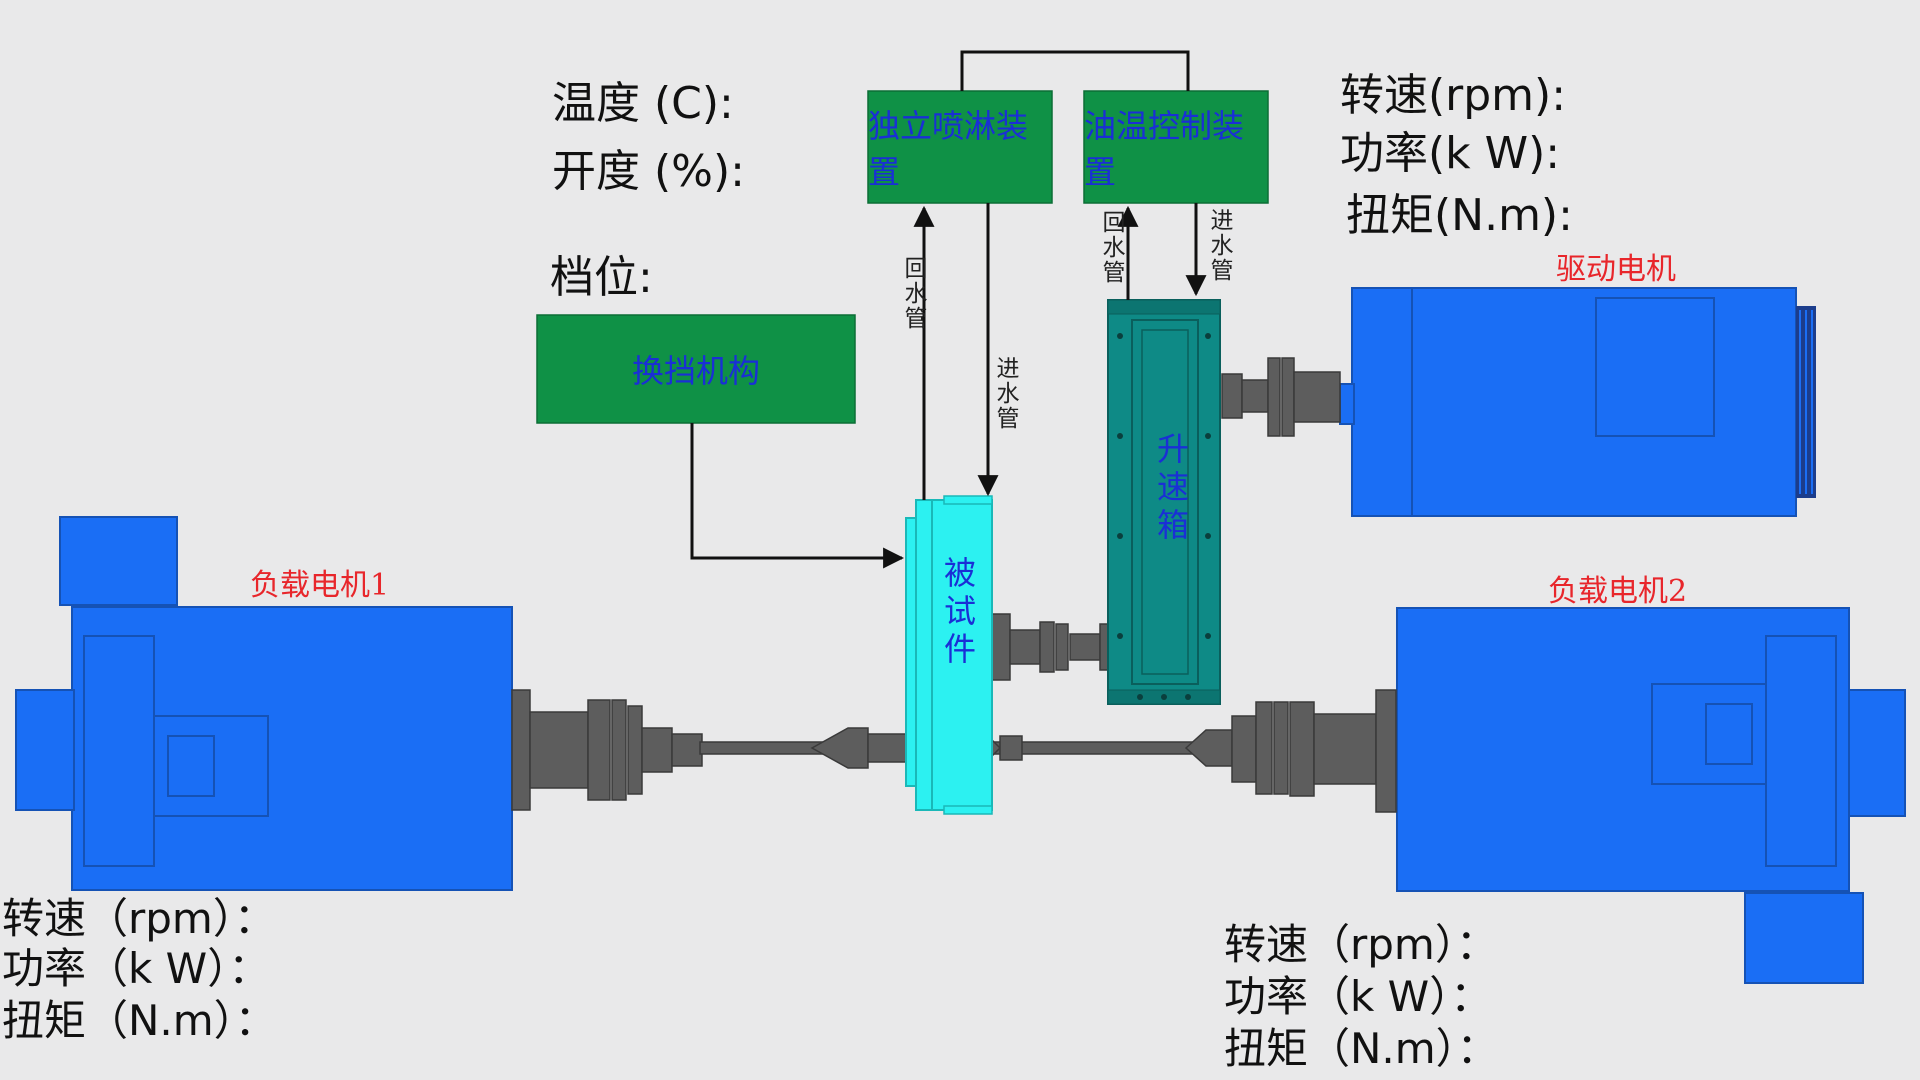 Image resolution: width=1920 pixels, height=1080 pixels. I want to click on load1-speed-label: 转速（rpm）：, so click(139, 918).